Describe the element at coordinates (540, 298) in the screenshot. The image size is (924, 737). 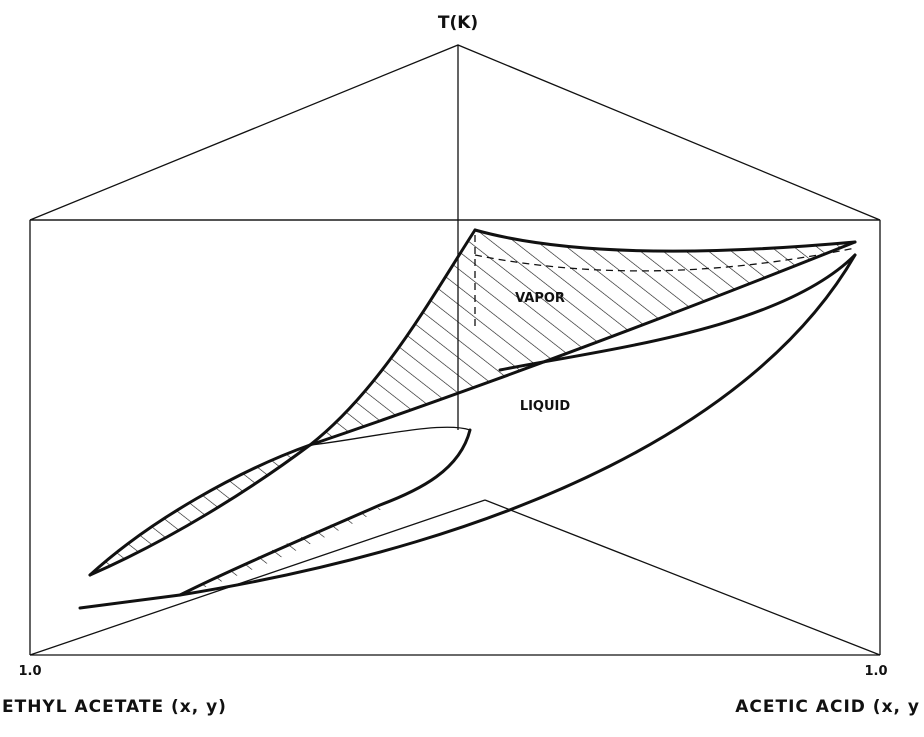
I see `vapor-label: VAPOR` at that location.